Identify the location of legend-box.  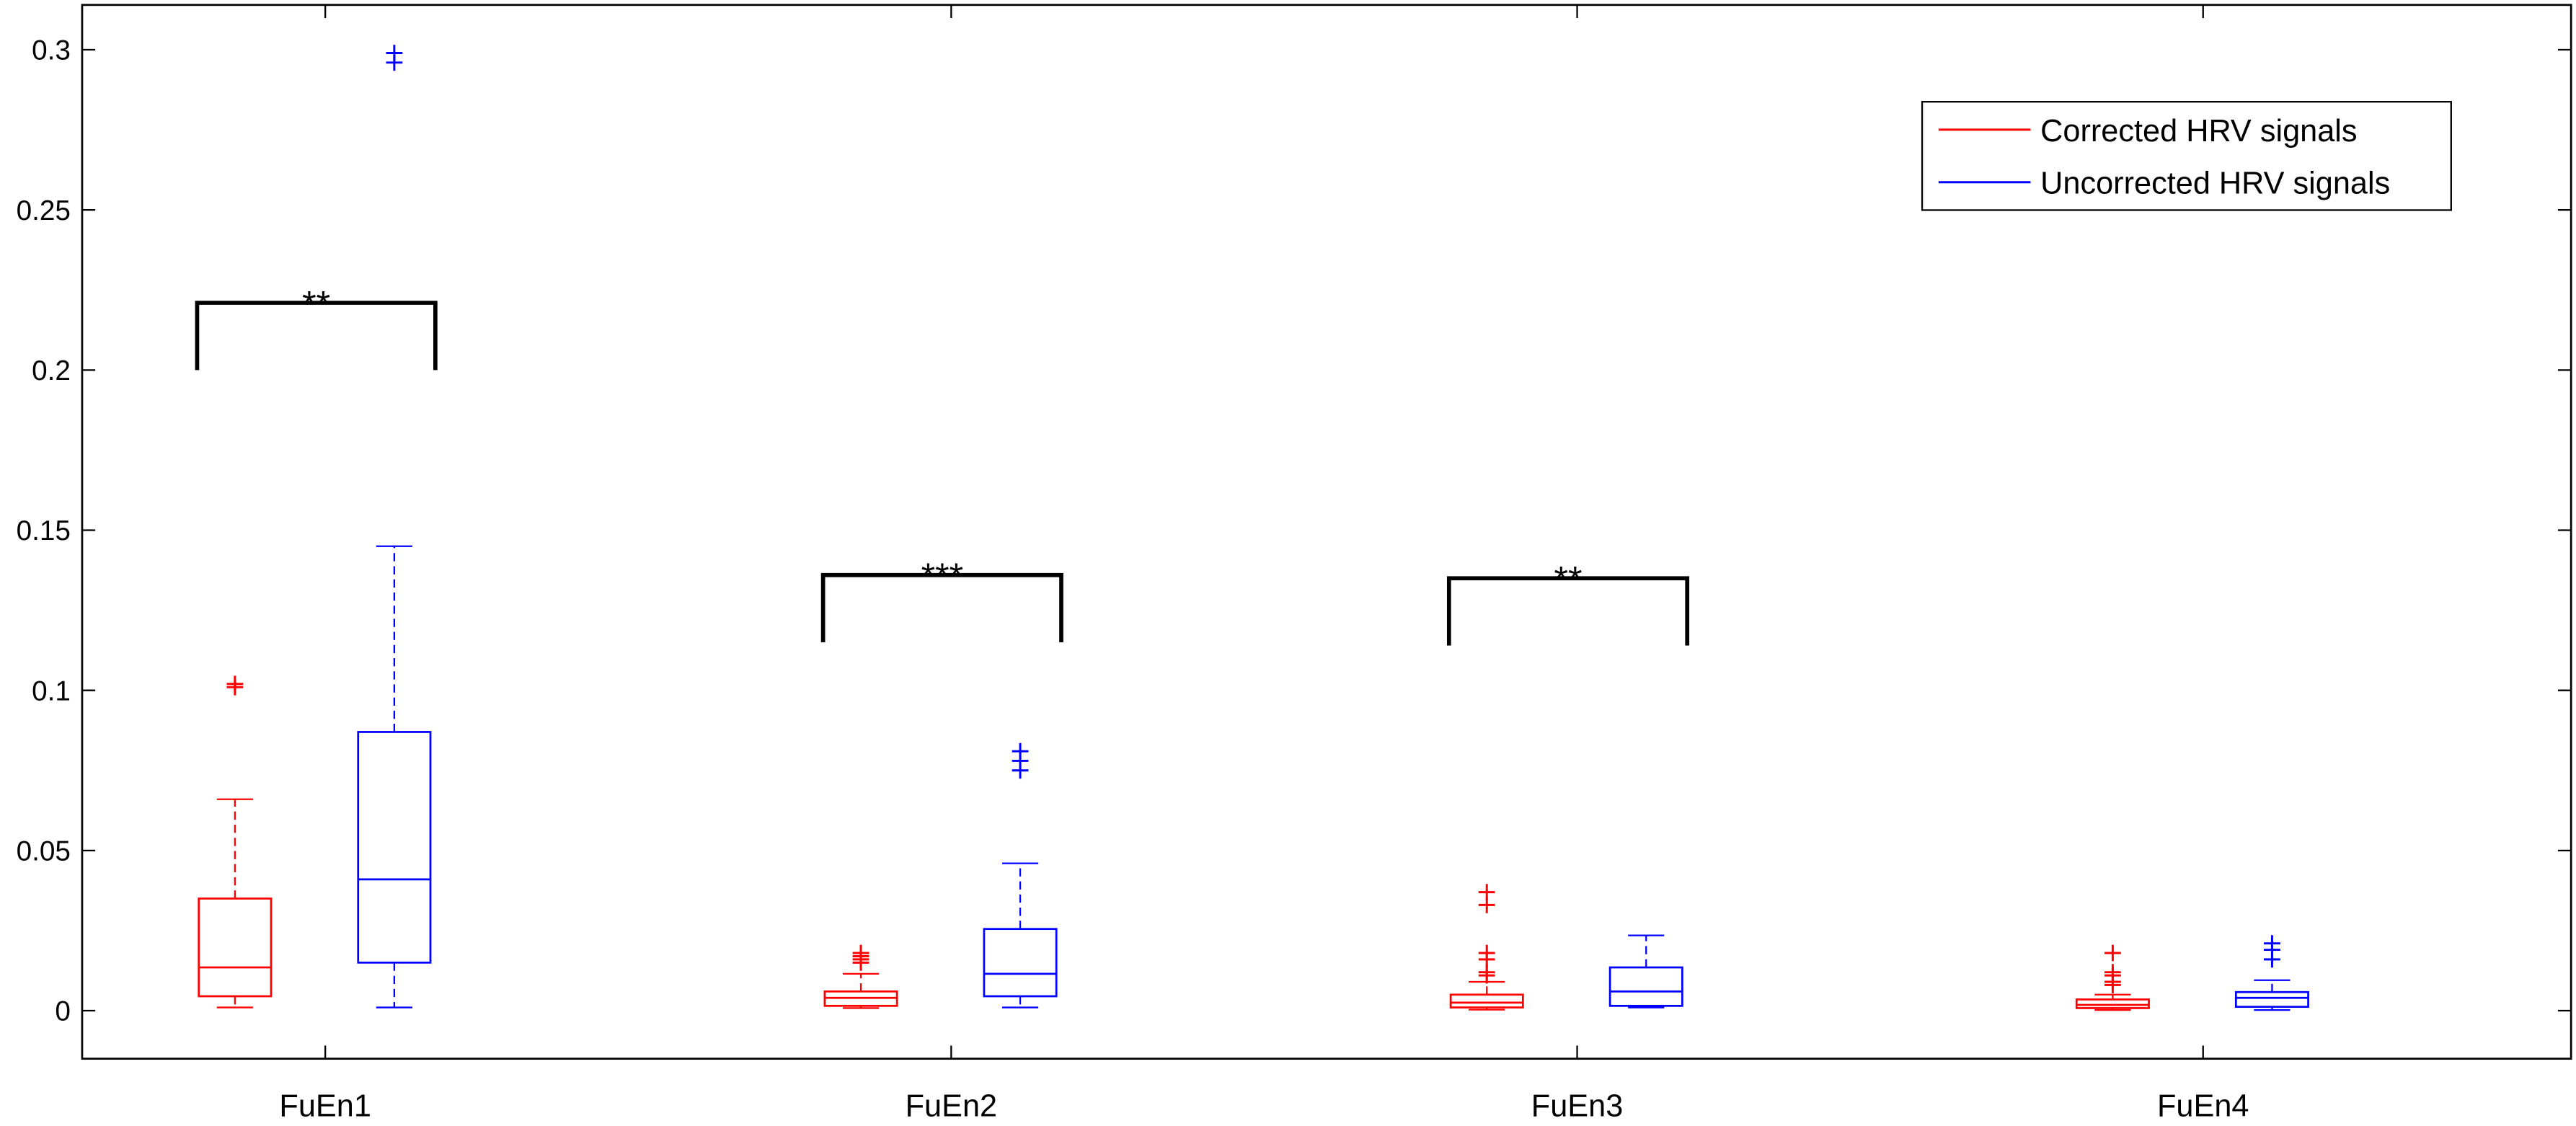
(2186, 156).